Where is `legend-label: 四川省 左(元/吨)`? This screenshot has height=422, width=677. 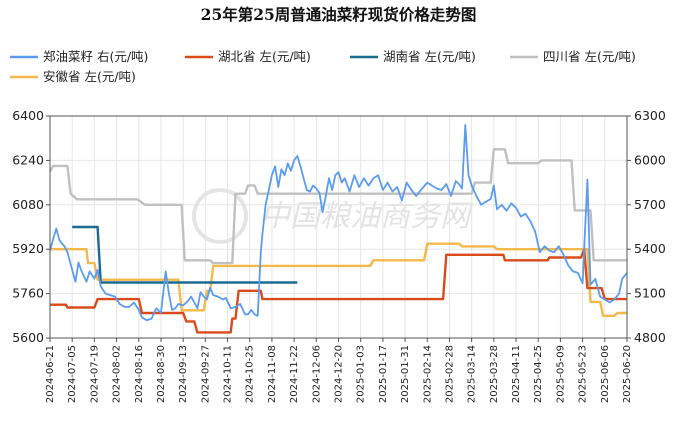 legend-label: 四川省 左(元/吨) is located at coordinates (589, 56).